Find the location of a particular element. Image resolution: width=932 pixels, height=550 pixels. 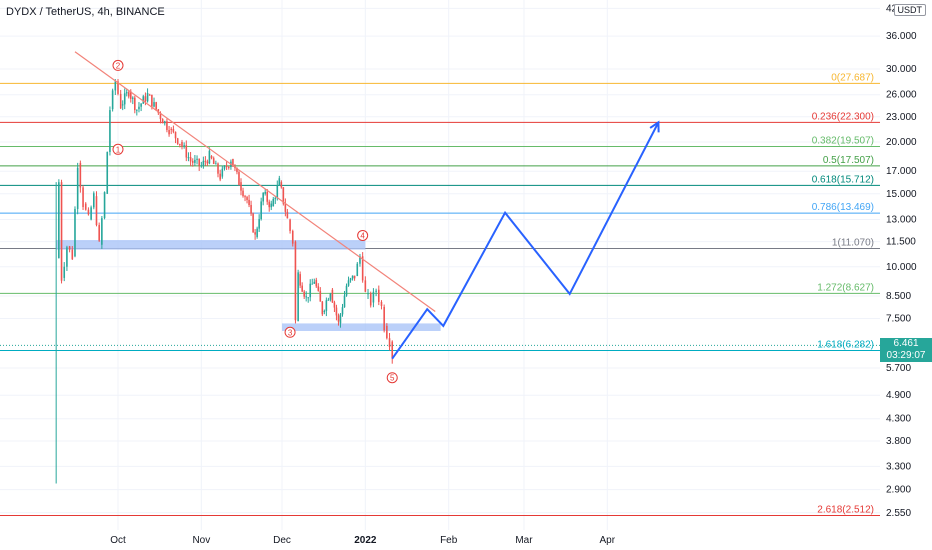

projection-path is located at coordinates (525, 240).